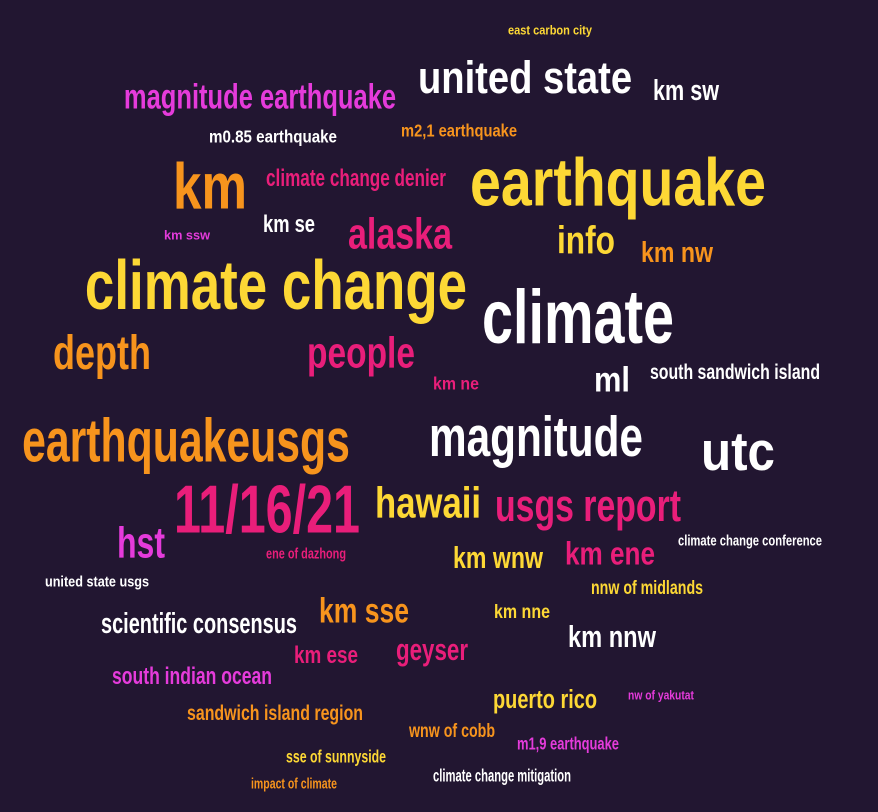 This screenshot has width=878, height=812. Describe the element at coordinates (276, 285) in the screenshot. I see `word-climate-change: climate change` at that location.